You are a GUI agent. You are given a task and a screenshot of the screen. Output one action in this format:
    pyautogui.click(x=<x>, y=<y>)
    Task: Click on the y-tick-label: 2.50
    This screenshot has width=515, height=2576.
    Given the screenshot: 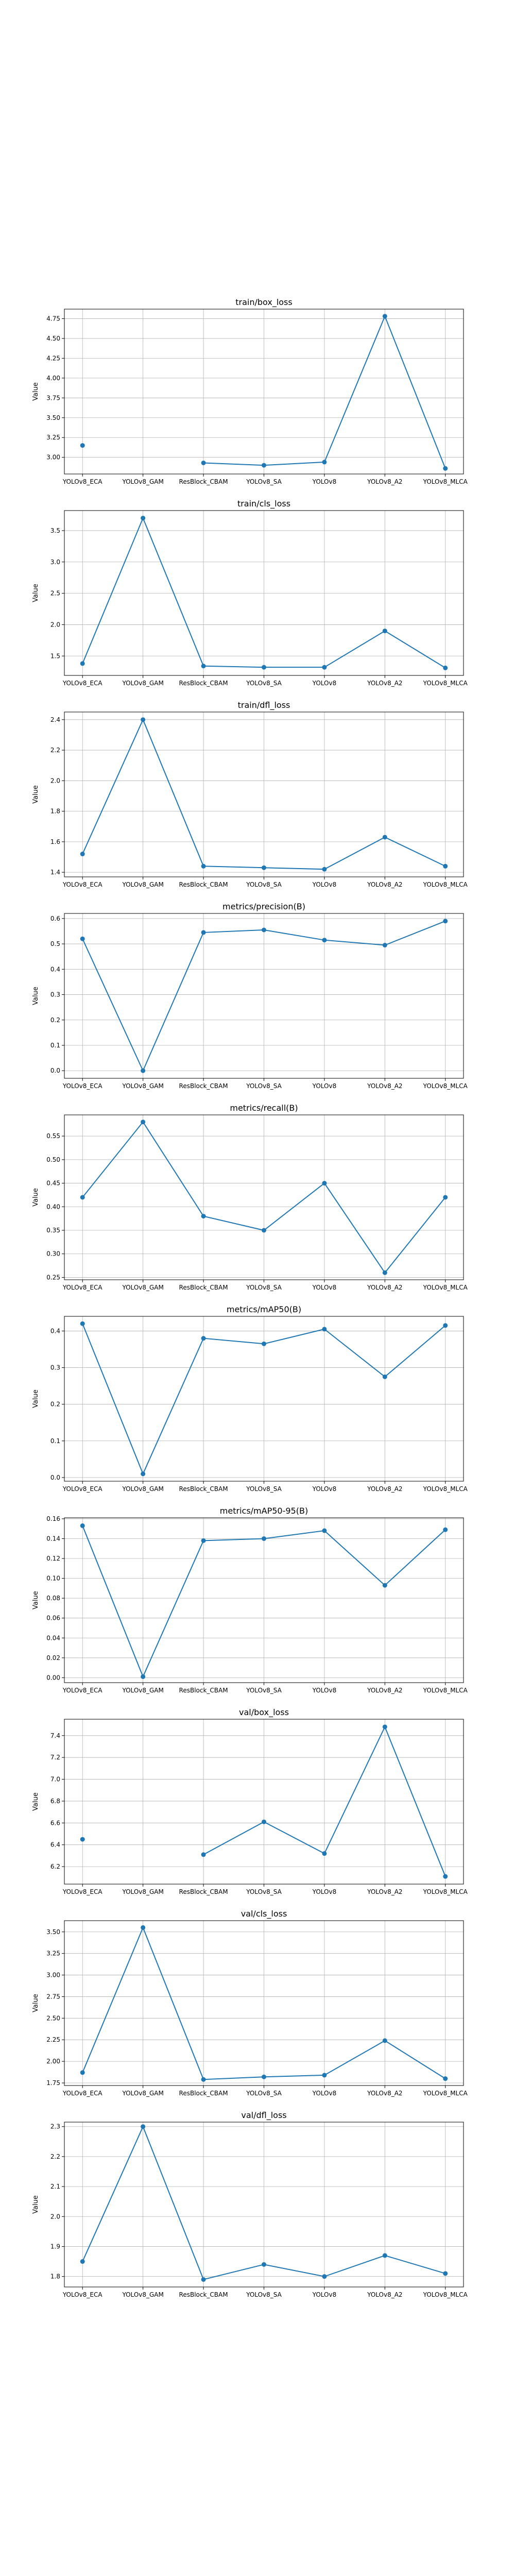 What is the action you would take?
    pyautogui.click(x=53, y=2018)
    